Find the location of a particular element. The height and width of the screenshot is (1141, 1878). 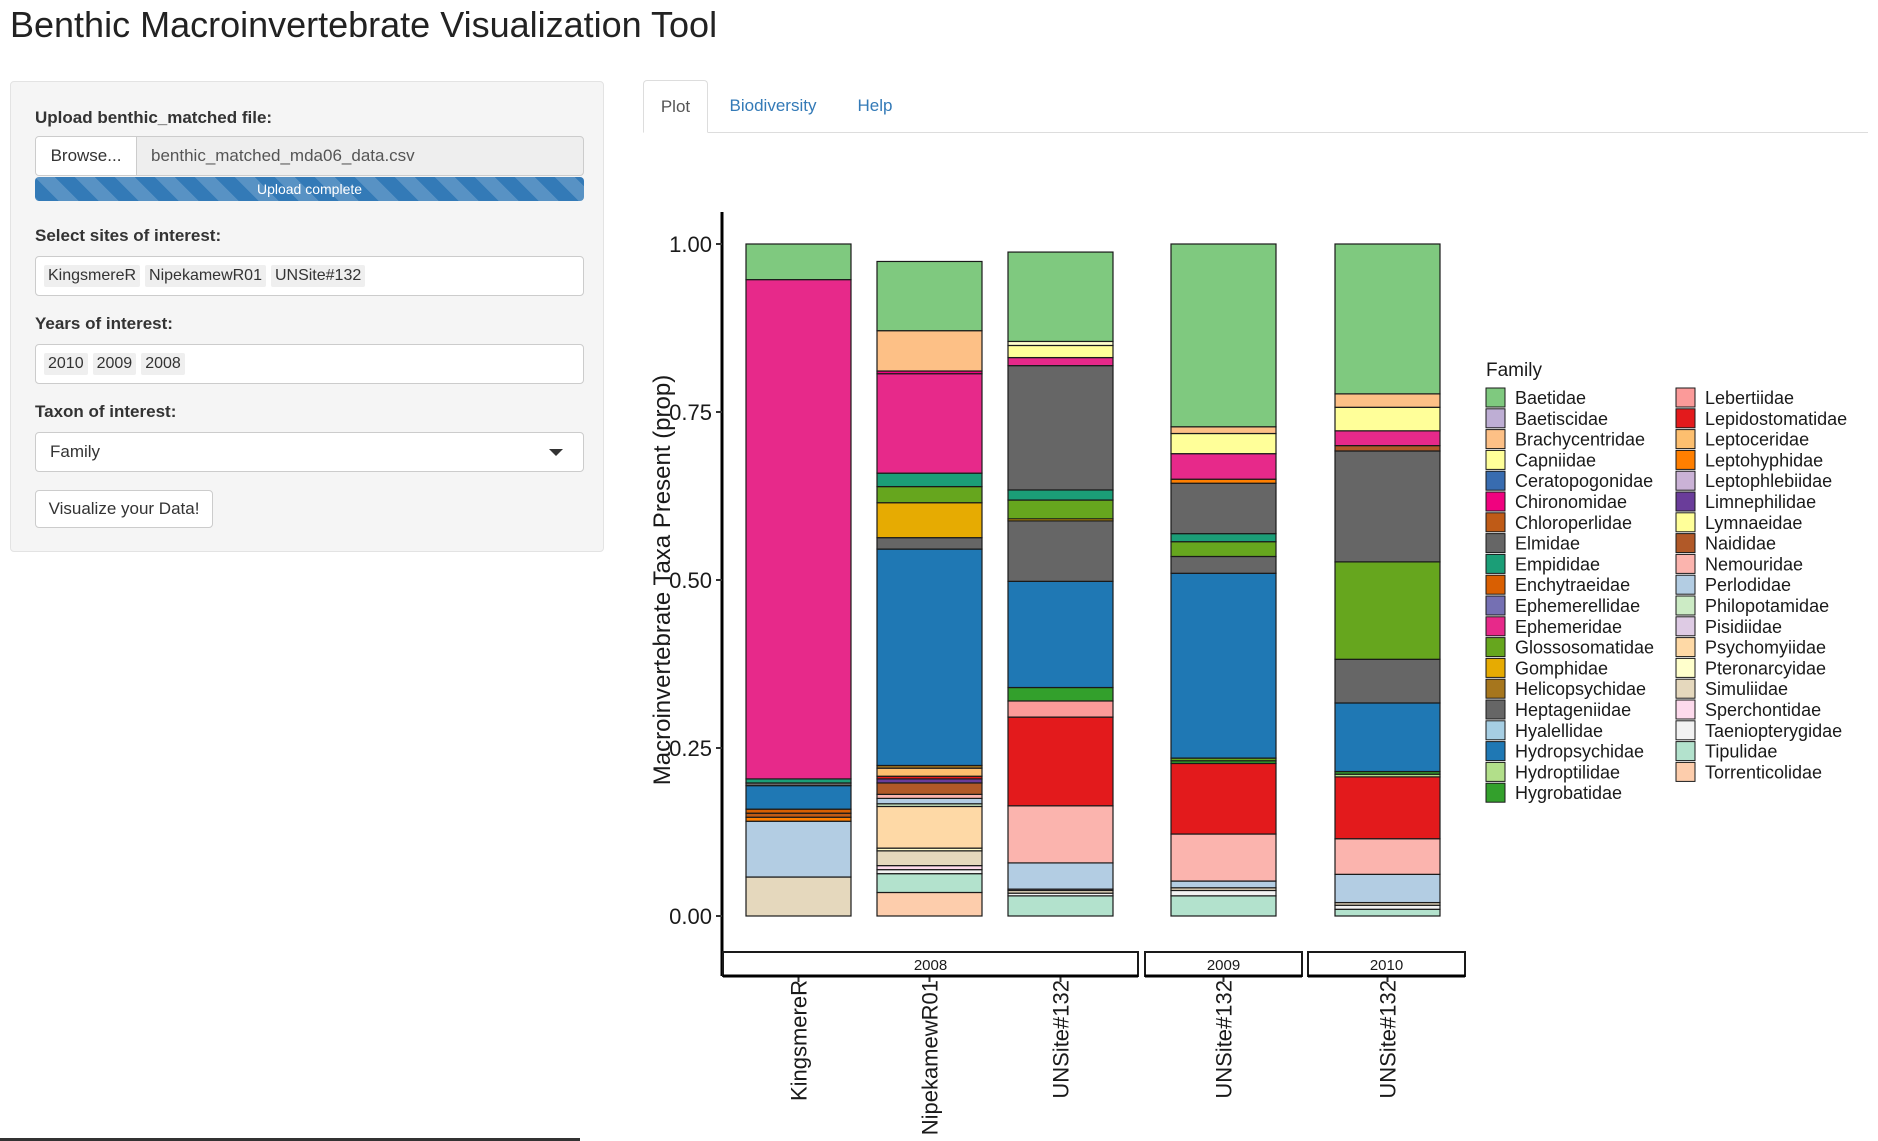

legend-label: Ephemeridae is located at coordinates (1568, 627).